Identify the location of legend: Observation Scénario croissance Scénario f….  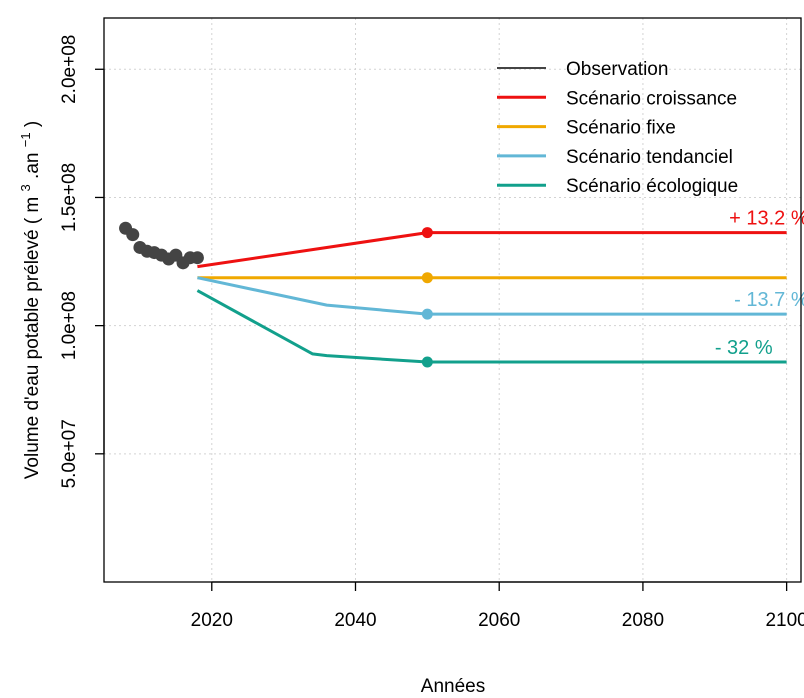
(617, 128).